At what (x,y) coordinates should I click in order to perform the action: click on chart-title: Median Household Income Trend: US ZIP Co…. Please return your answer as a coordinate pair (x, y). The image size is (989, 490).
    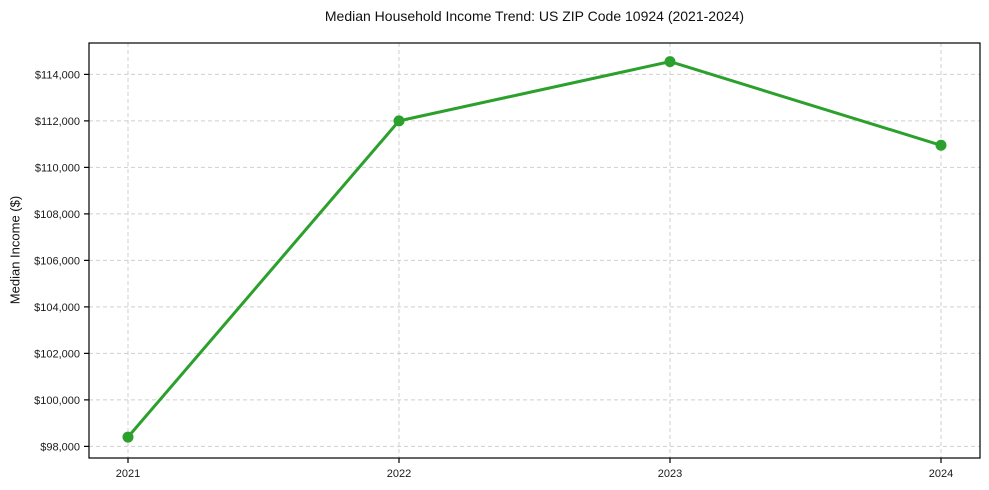
    Looking at the image, I should click on (534, 16).